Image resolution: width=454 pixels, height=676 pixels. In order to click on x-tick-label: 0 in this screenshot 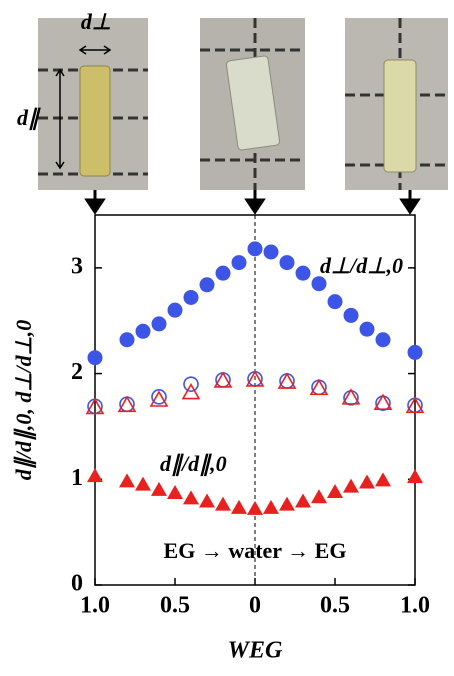, I will do `click(255, 606)`.